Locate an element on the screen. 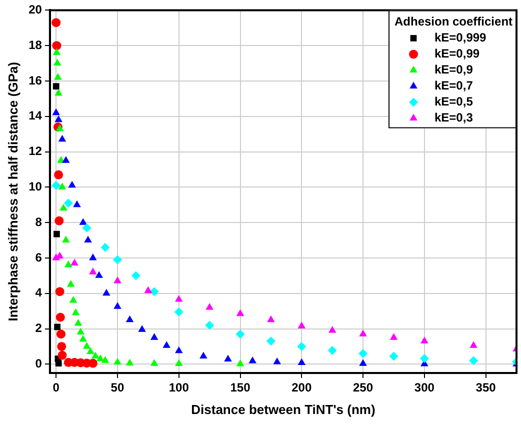 The height and width of the screenshot is (426, 521). y-axis-title: Interphase stiffness at half distance (GPa) is located at coordinates (12, 192).